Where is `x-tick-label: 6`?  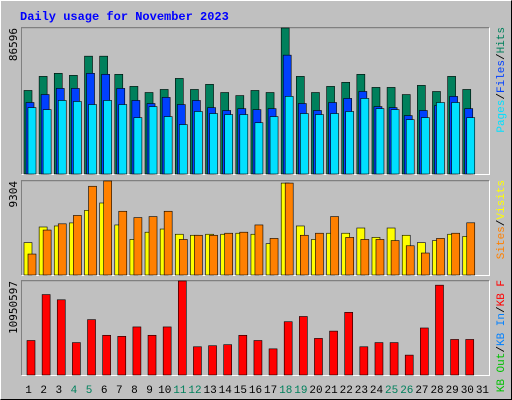 x-tick-label: 6 is located at coordinates (104, 391).